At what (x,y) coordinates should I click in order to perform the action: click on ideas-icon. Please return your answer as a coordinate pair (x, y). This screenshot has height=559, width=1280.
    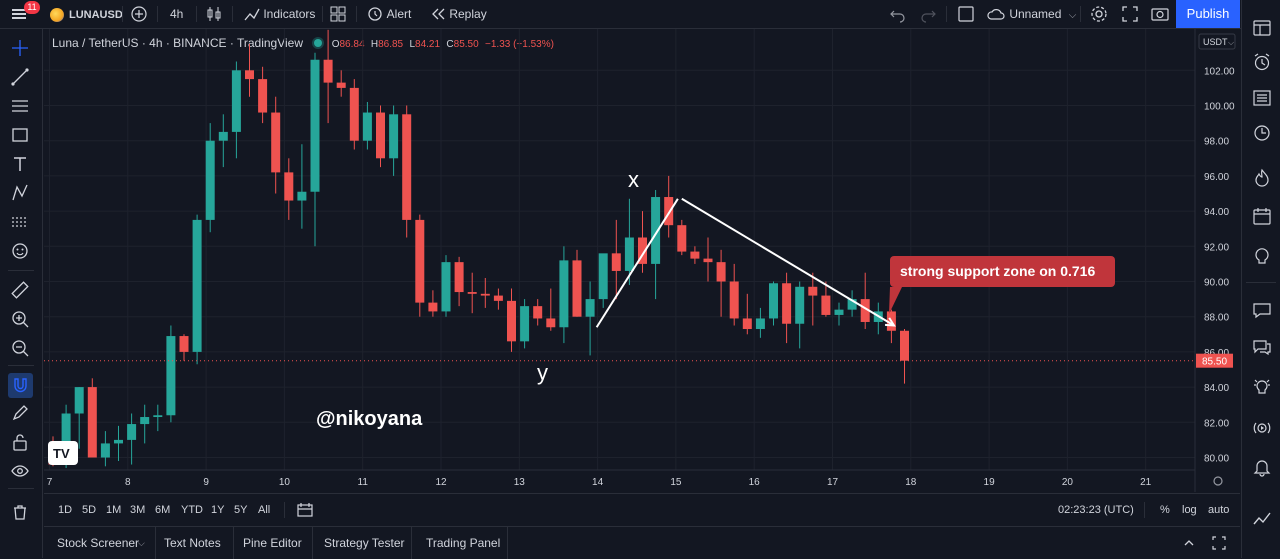
    Looking at the image, I should click on (1262, 387).